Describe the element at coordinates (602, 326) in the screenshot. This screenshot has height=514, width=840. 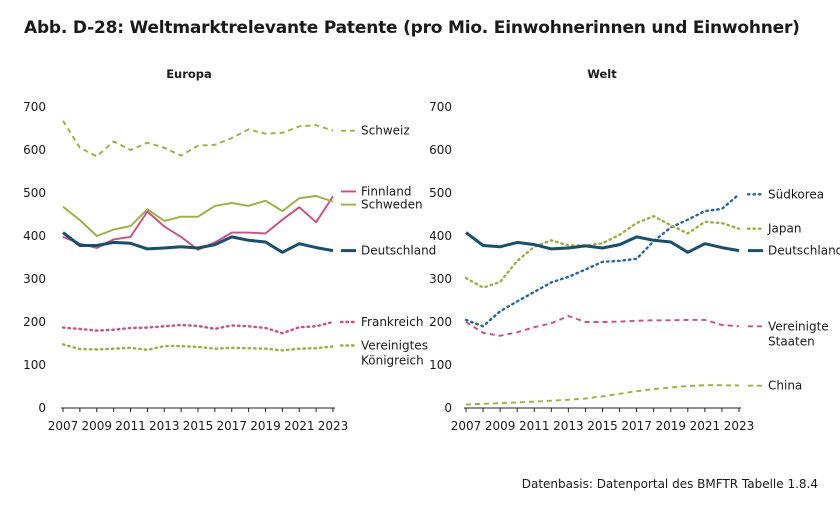
I see `series-line-vereinigte-staaten` at that location.